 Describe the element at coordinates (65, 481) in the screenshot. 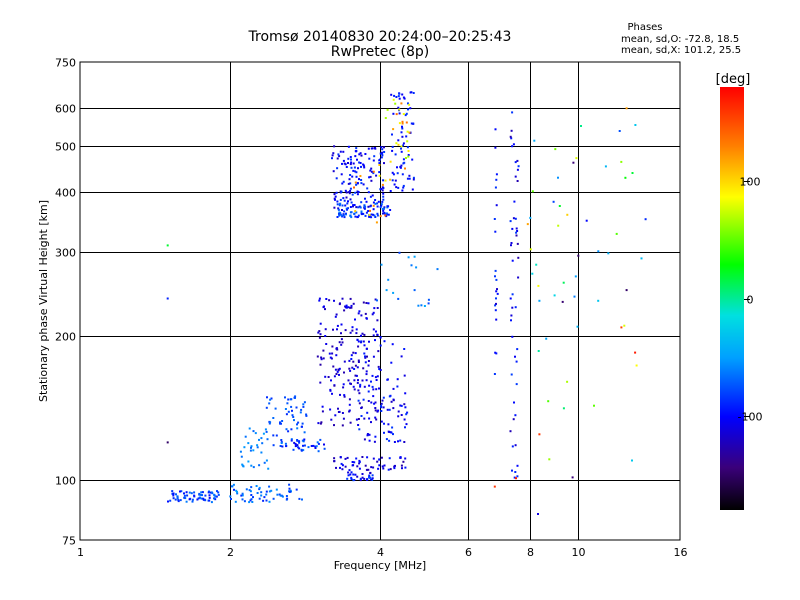

I see `y-tick-label: 100` at that location.